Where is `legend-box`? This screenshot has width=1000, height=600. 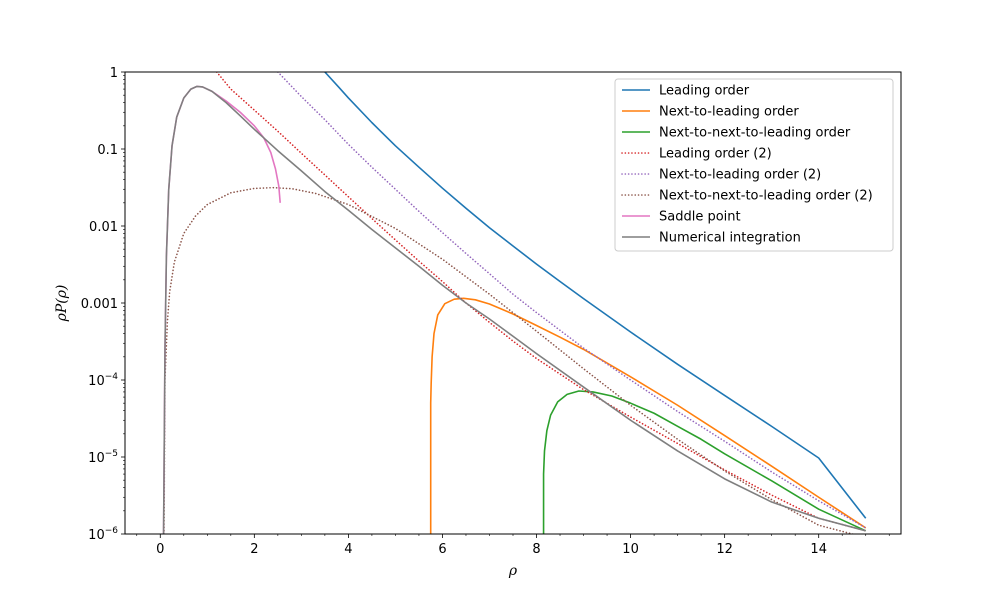
legend-box is located at coordinates (754, 165).